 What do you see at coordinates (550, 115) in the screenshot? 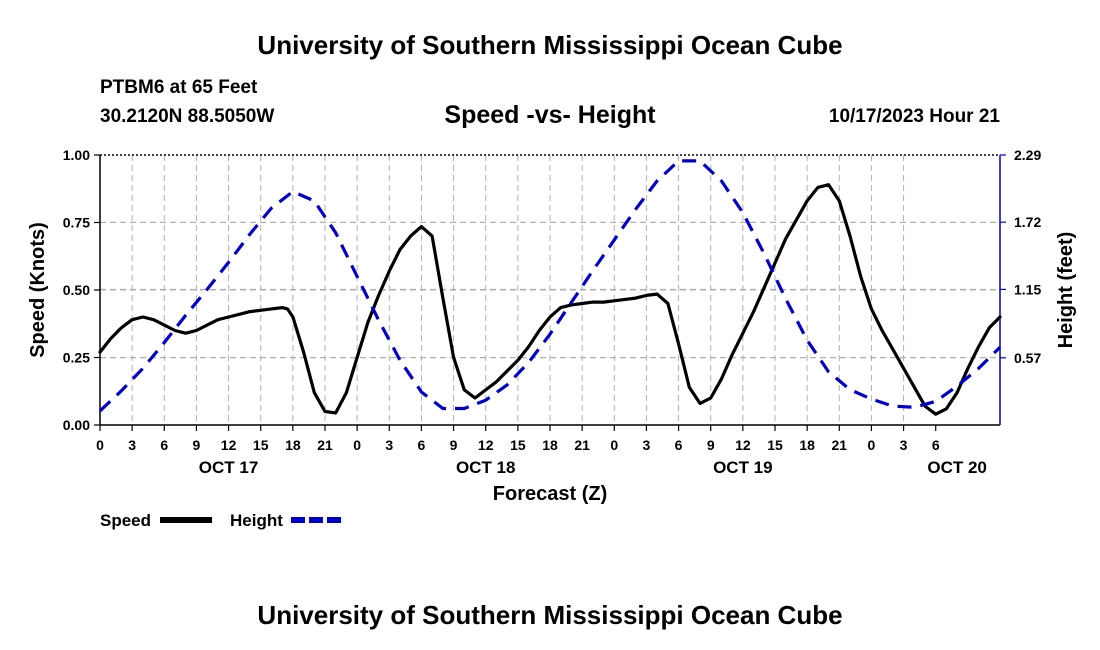
I see `chart-title: Speed -vs- Height` at bounding box center [550, 115].